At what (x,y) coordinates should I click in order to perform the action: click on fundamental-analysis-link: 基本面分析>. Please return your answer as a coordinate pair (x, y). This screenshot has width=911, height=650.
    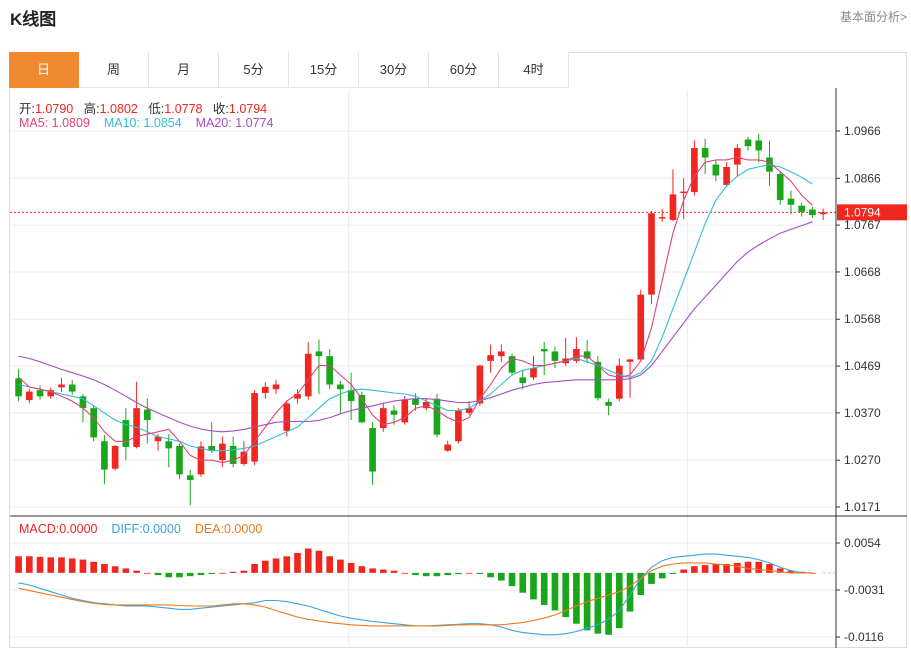
    Looking at the image, I should click on (873, 17).